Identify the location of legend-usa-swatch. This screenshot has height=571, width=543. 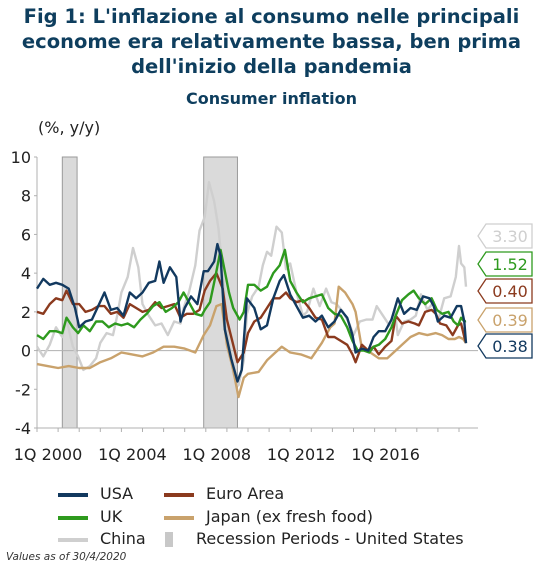
(73, 494).